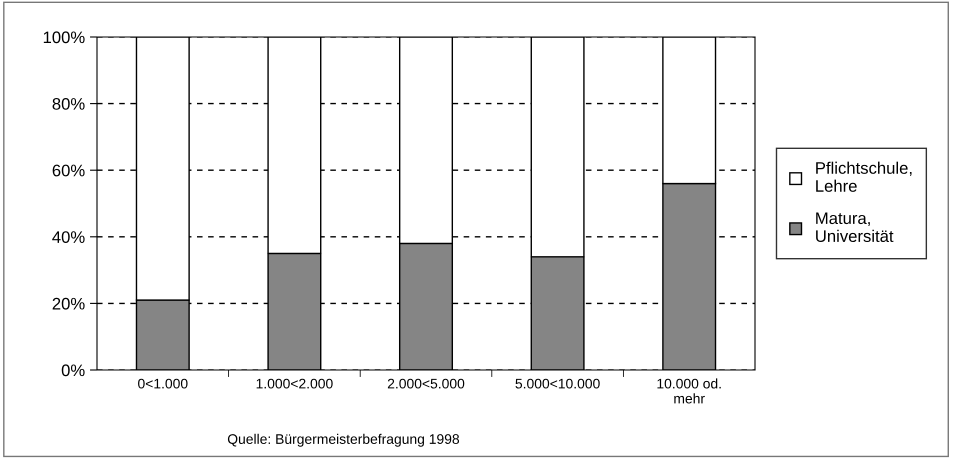 The width and height of the screenshot is (954, 461). I want to click on legend-label: Pflichtschule, Lehre, so click(864, 177).